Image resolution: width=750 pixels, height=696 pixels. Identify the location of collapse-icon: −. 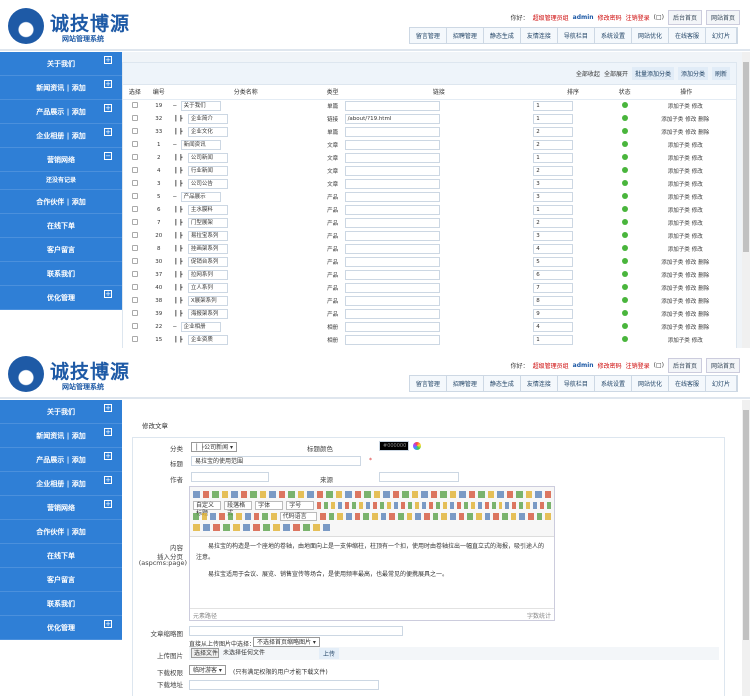
(108, 156).